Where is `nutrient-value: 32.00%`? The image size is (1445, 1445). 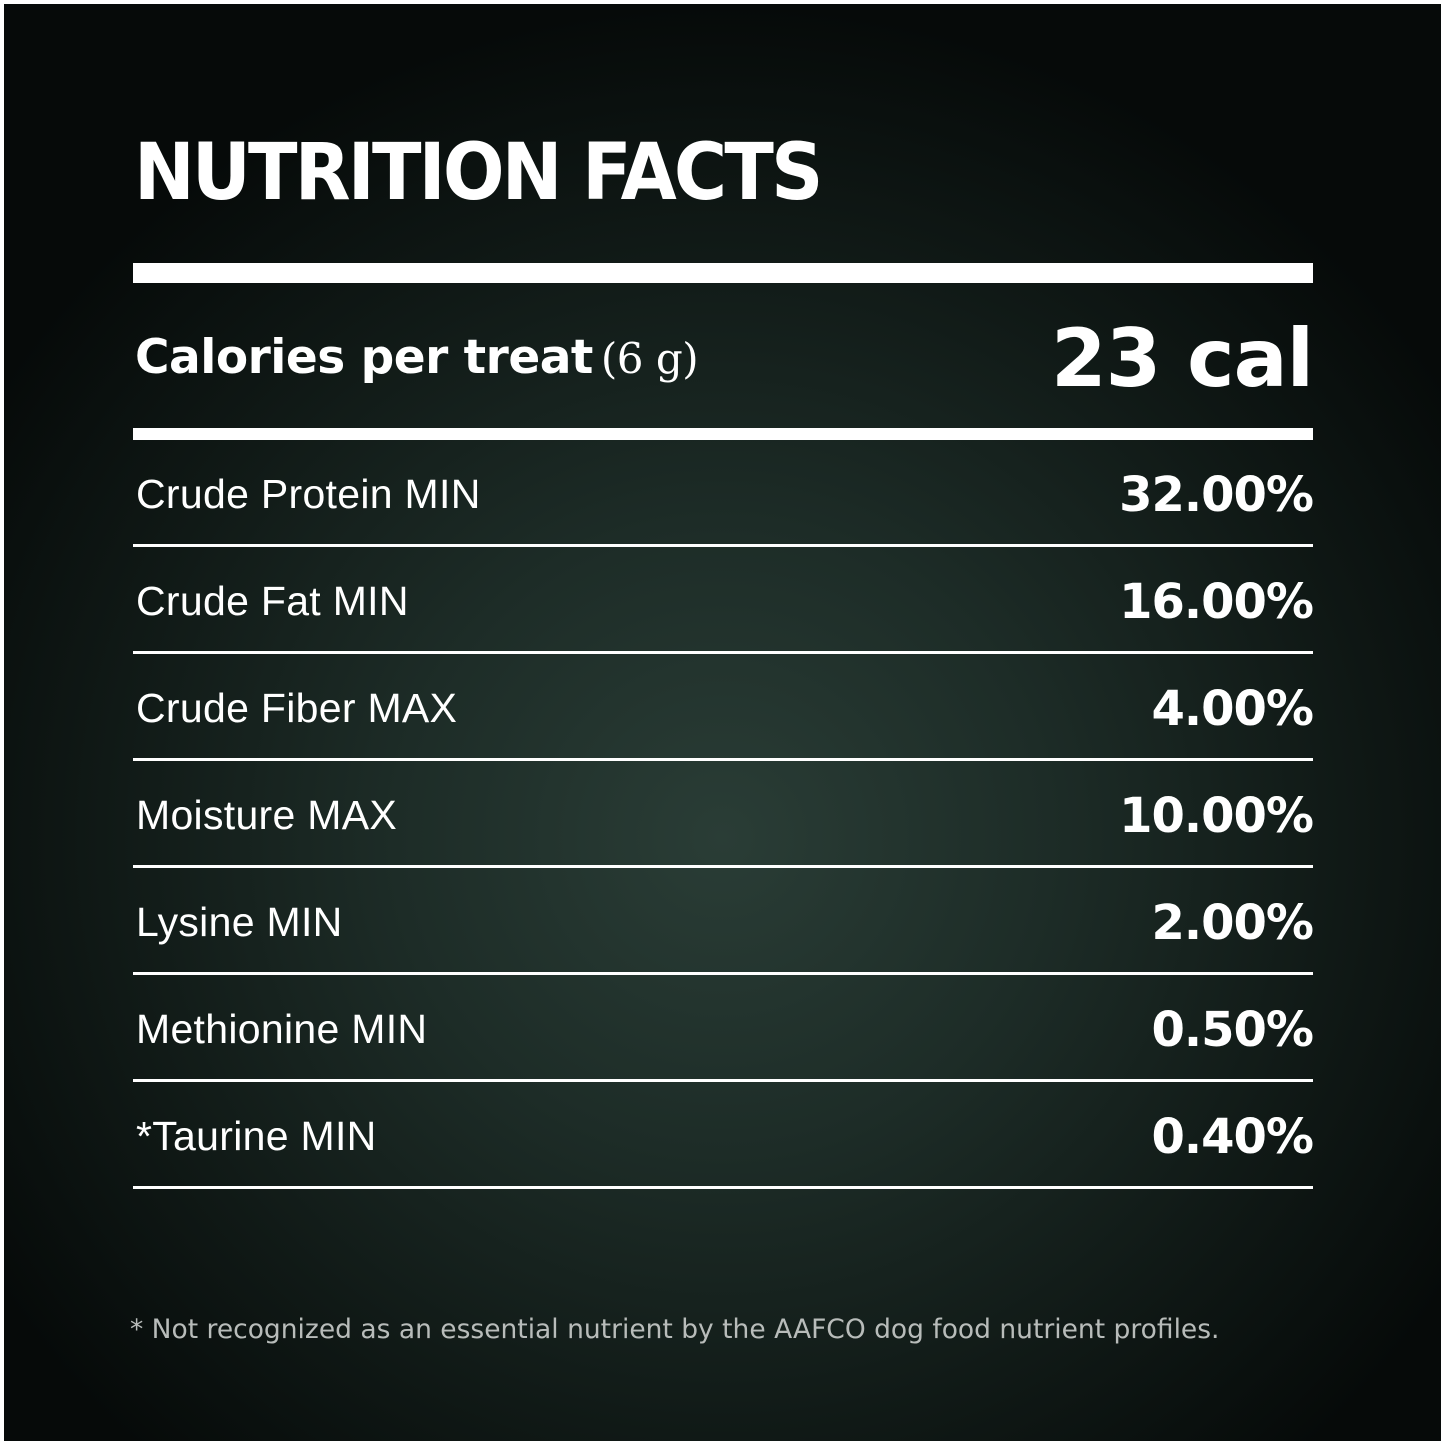 nutrient-value: 32.00% is located at coordinates (1216, 495).